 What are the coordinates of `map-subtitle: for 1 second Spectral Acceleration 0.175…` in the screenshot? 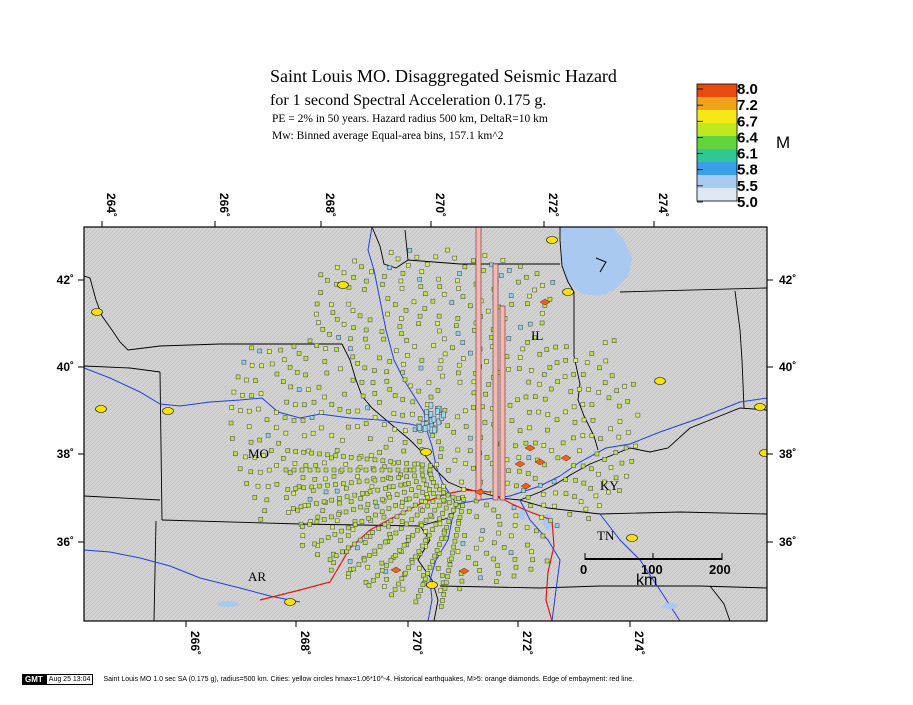 It's located at (408, 100).